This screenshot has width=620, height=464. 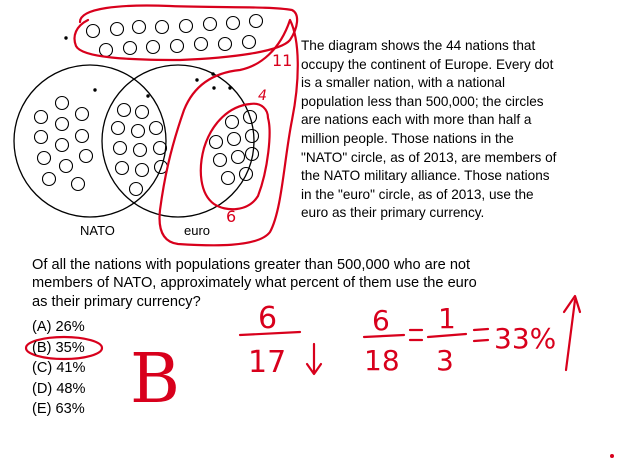 I want to click on frac3-num: 1, so click(x=447, y=318).